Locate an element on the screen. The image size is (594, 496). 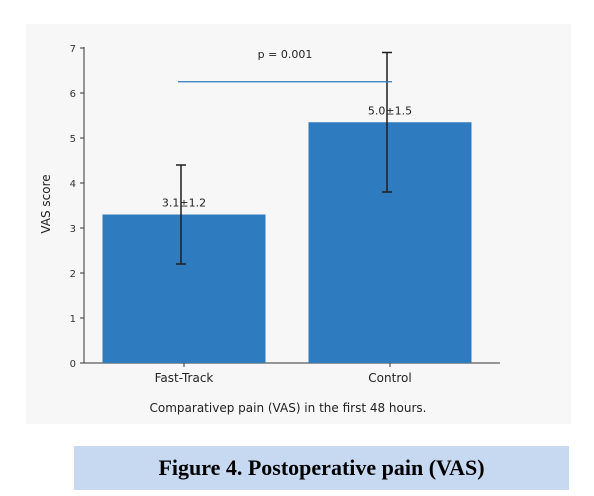
data-label: 5.0±1.5 is located at coordinates (390, 110).